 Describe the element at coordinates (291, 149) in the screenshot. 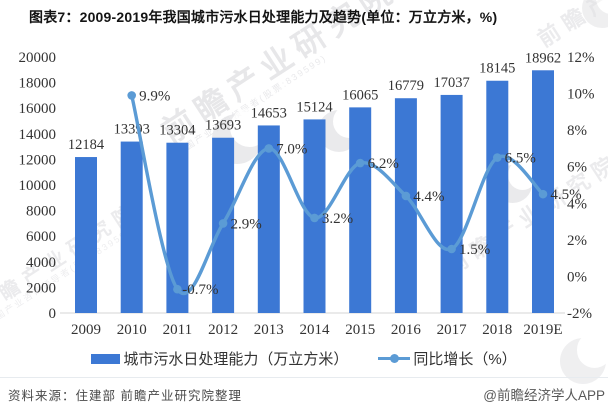

I see `line-value-label: 7.0%` at that location.